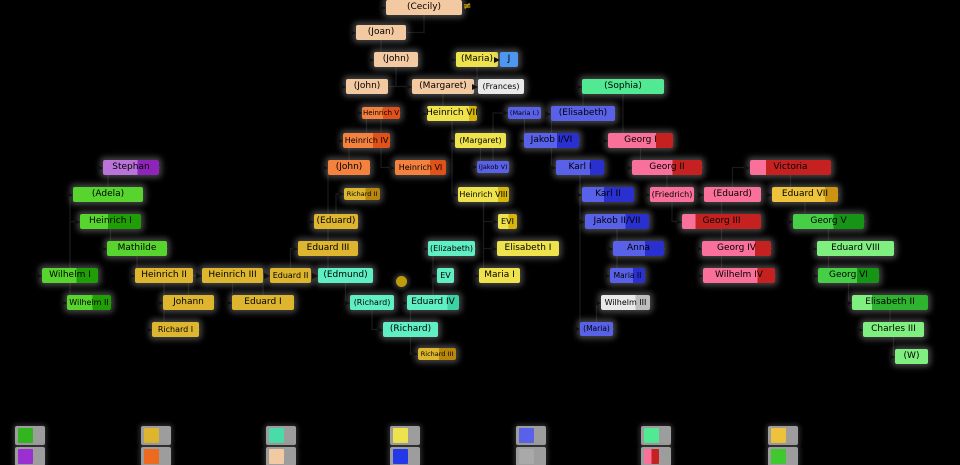  I want to click on person-box-jakobII: Jakob II/VII, so click(614, 221).